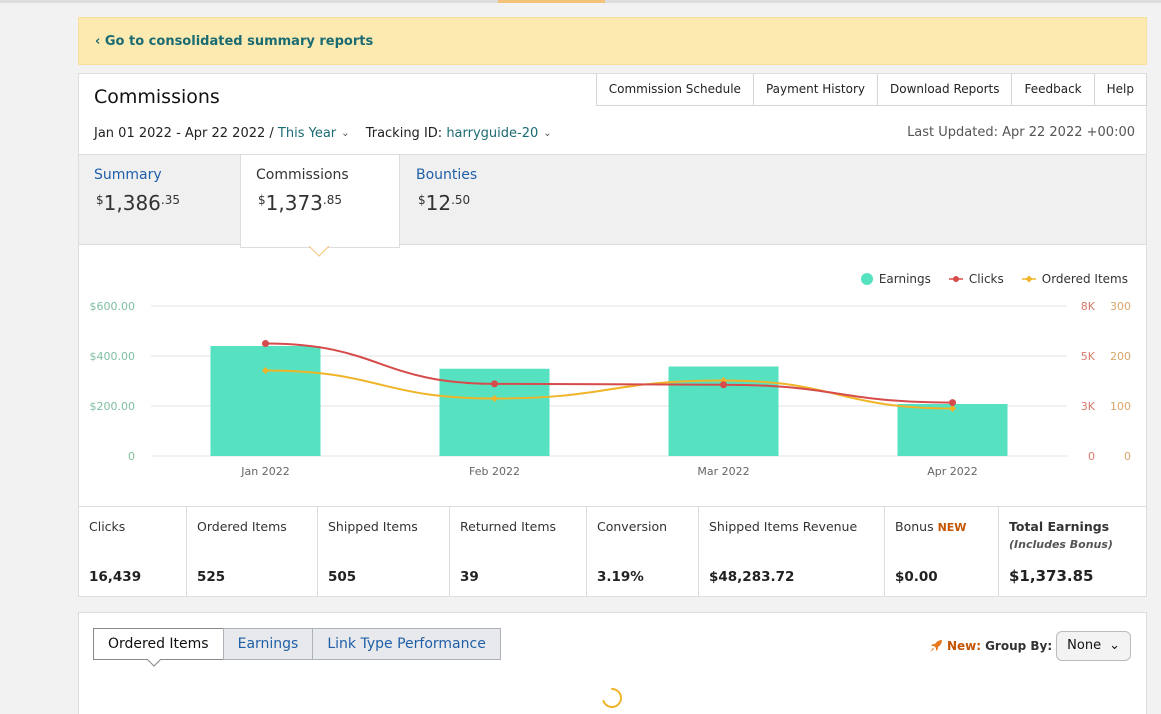  I want to click on tab-link-type-performance: Link Type Performance, so click(406, 644).